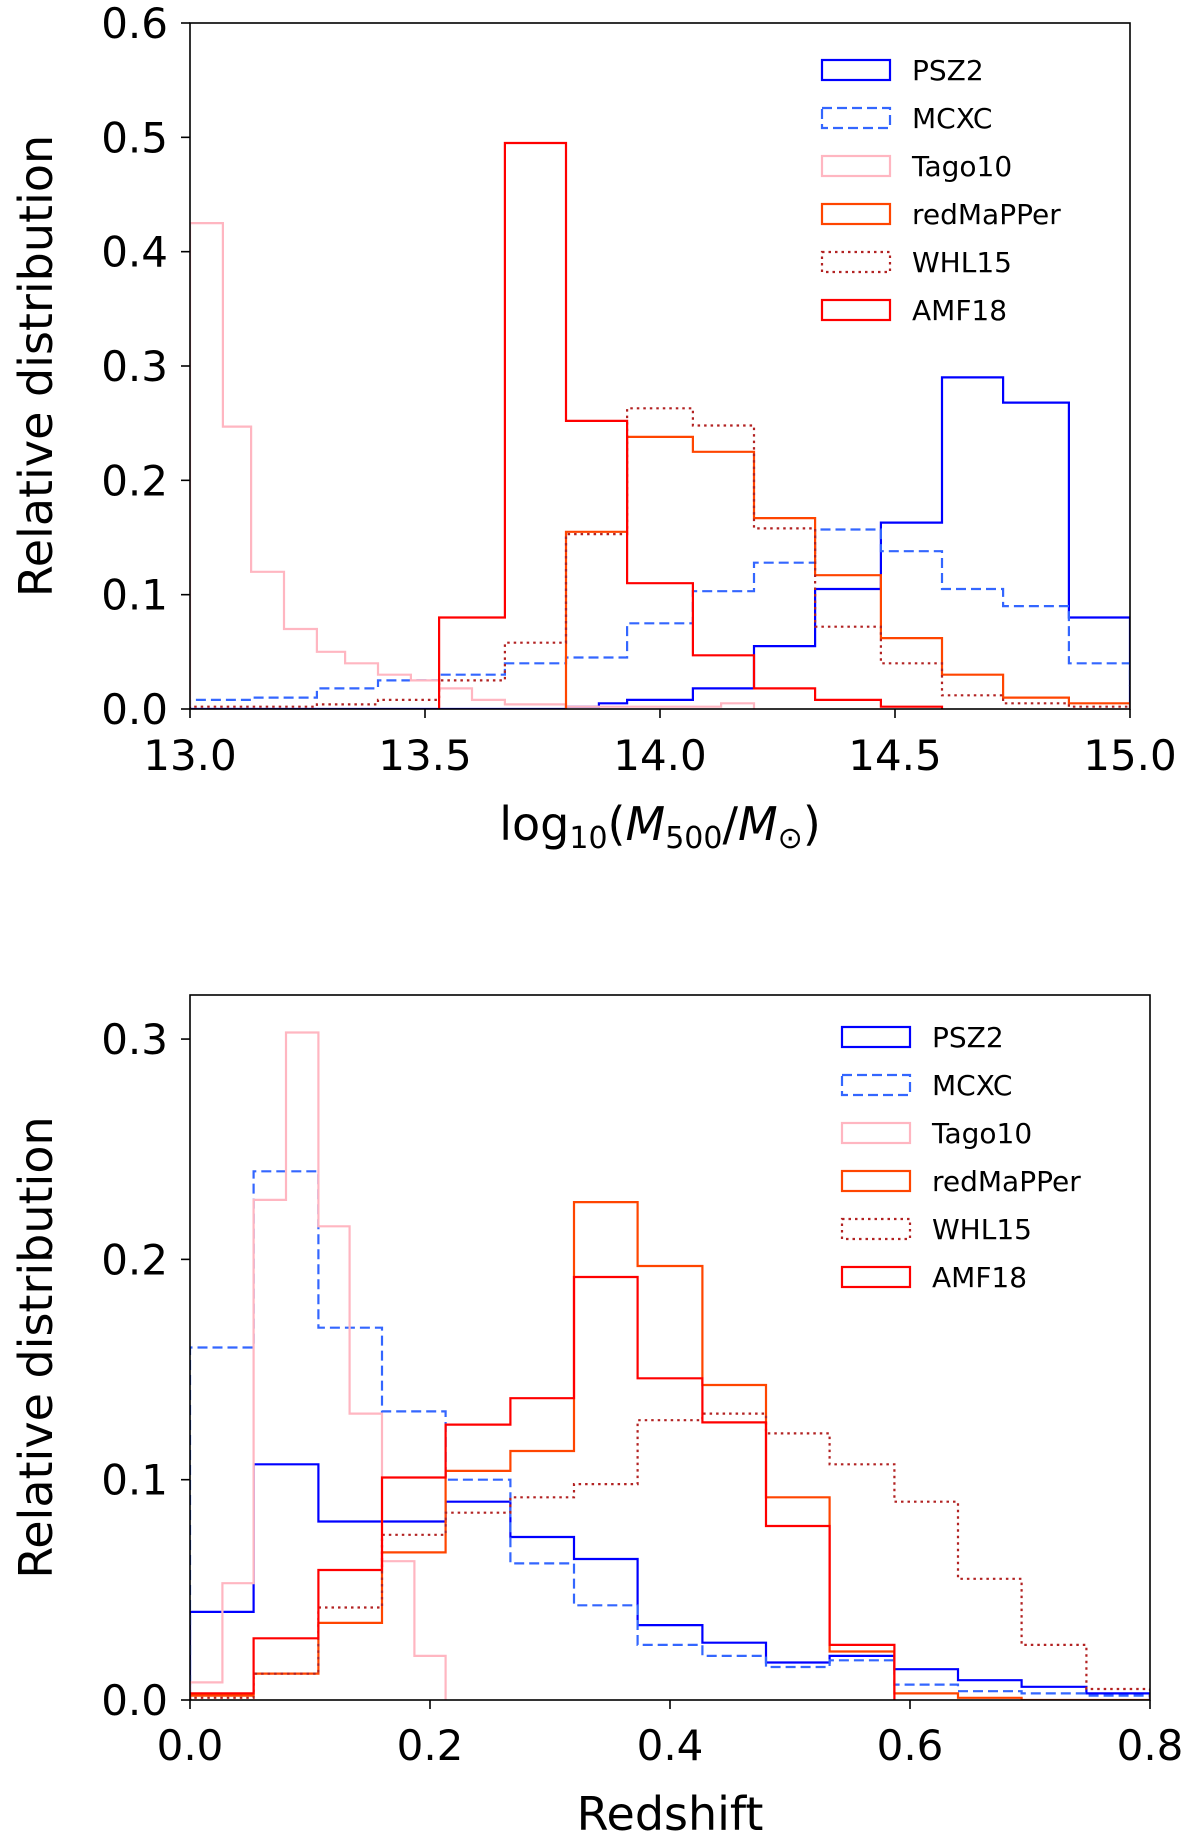  What do you see at coordinates (660, 755) in the screenshot?
I see `x-tick-label: 14.0` at bounding box center [660, 755].